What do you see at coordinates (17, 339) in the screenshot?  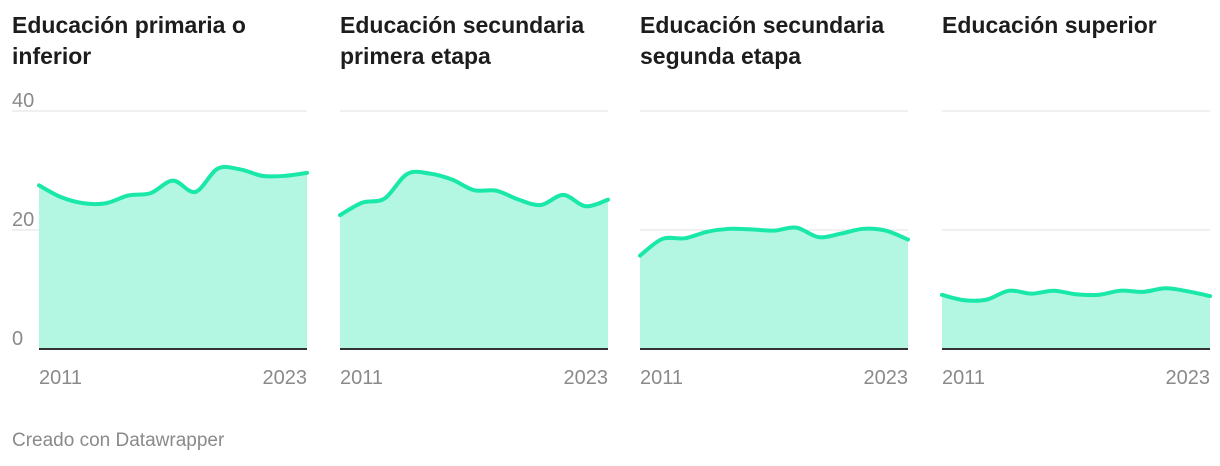 I see `y-tick-label: 0` at bounding box center [17, 339].